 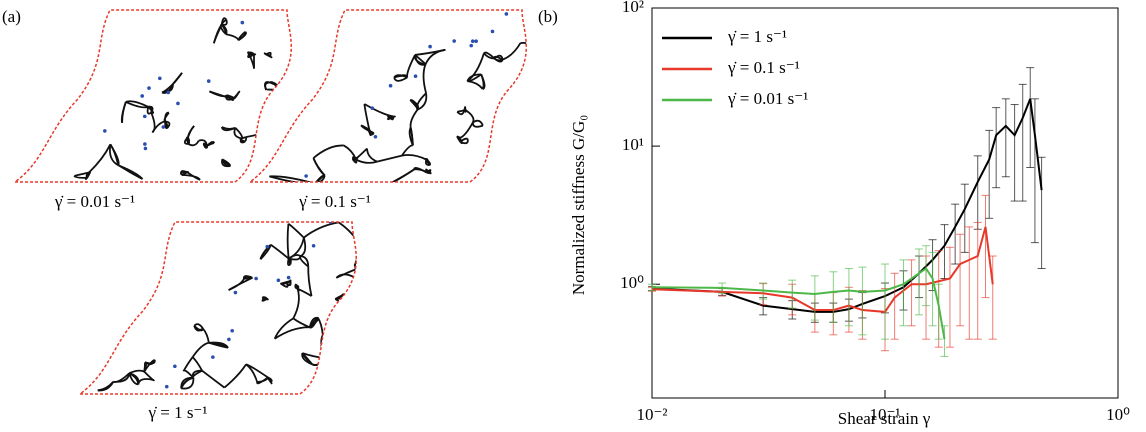 I want to click on legend-label: γ̇ = 0.1 s⁻¹, so click(x=763, y=67).